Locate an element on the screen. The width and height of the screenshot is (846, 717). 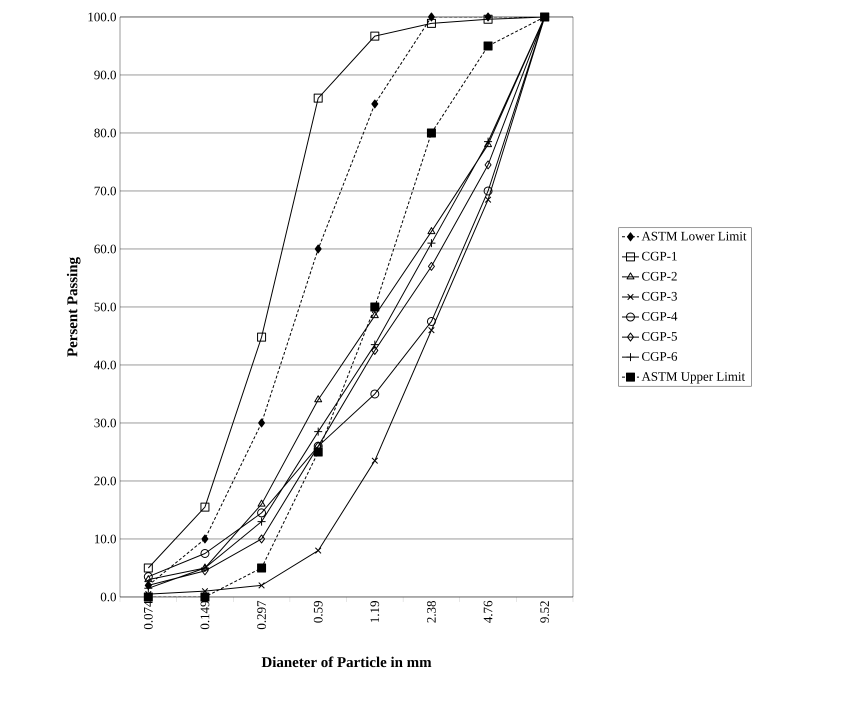
x-tick-label: 0.59 is located at coordinates (318, 612).